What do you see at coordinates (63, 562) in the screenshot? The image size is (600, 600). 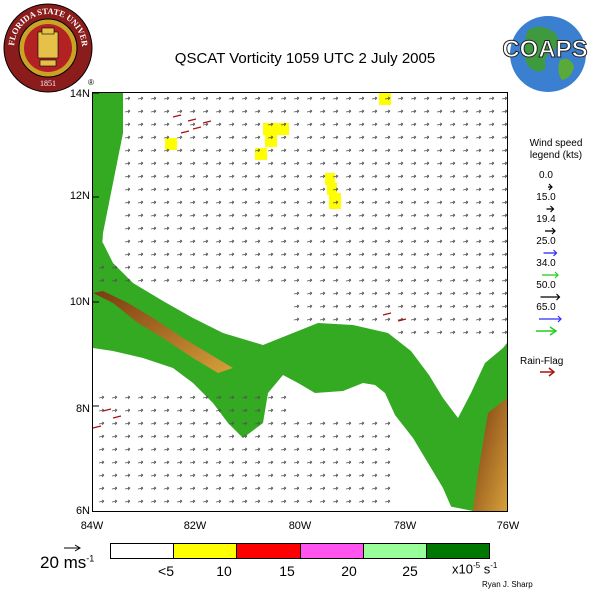 I see `scale-arrow-value: 20 ms` at bounding box center [63, 562].